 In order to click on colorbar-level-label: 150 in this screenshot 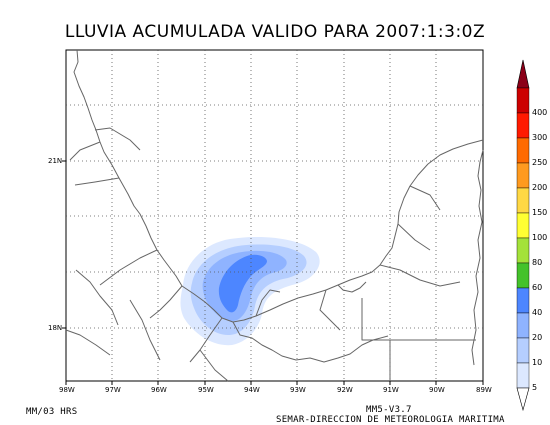, I will do `click(540, 212)`.